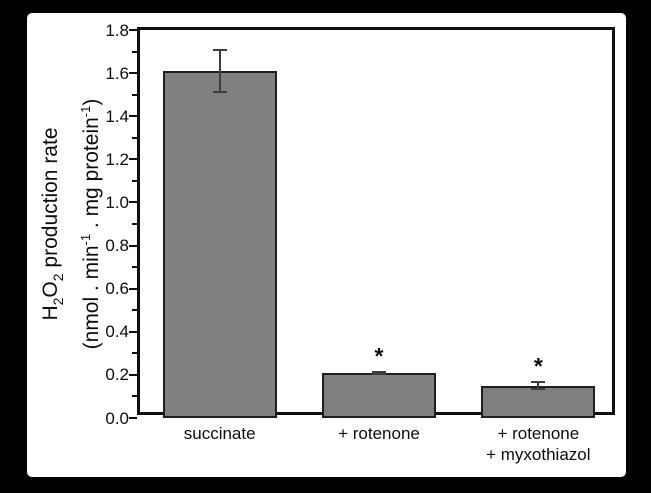 This screenshot has height=493, width=651. What do you see at coordinates (379, 355) in the screenshot?
I see `significance-star-1: *` at bounding box center [379, 355].